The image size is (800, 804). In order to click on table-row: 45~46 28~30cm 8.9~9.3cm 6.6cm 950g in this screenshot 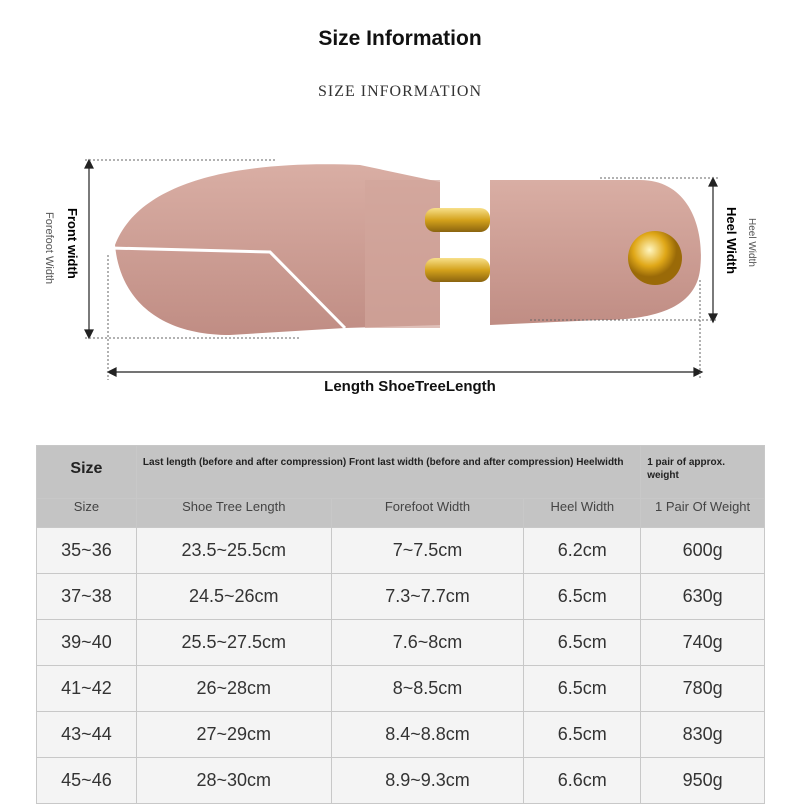, I will do `click(400, 780)`.